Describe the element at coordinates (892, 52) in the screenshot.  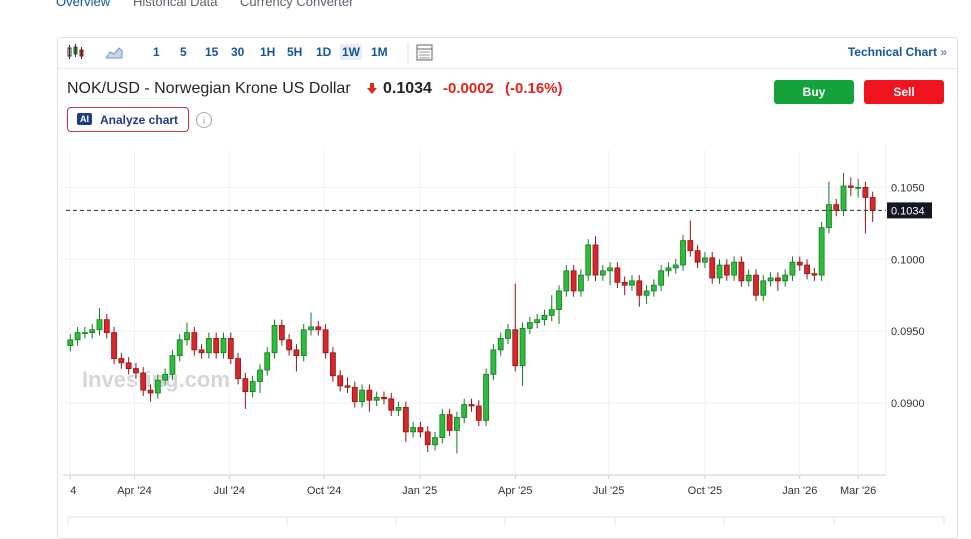
I see `link-text: Technical Chart` at that location.